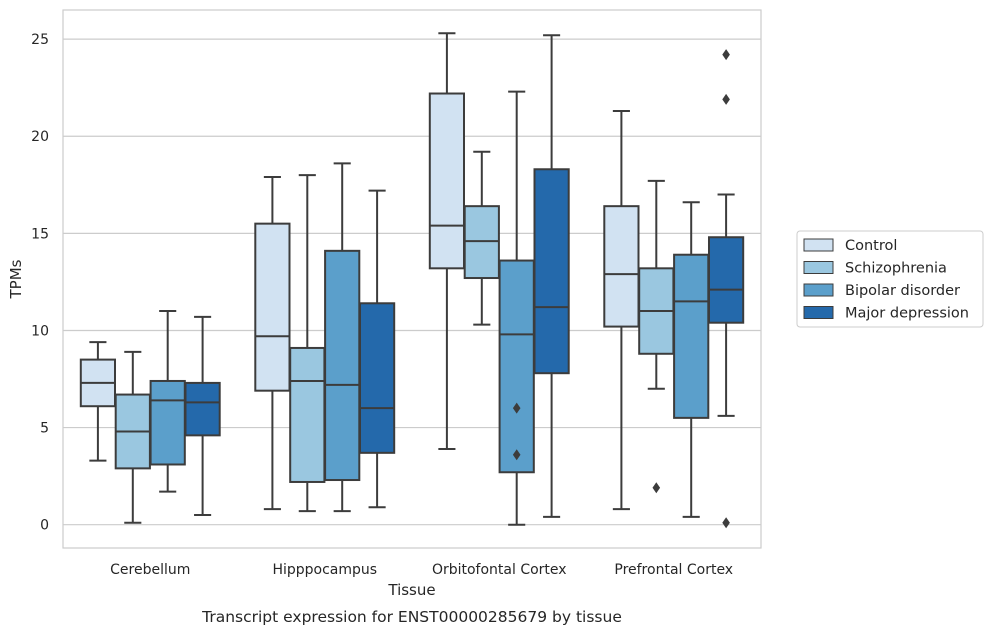  Describe the element at coordinates (44, 429) in the screenshot. I see `y-tick-label: 5` at that location.